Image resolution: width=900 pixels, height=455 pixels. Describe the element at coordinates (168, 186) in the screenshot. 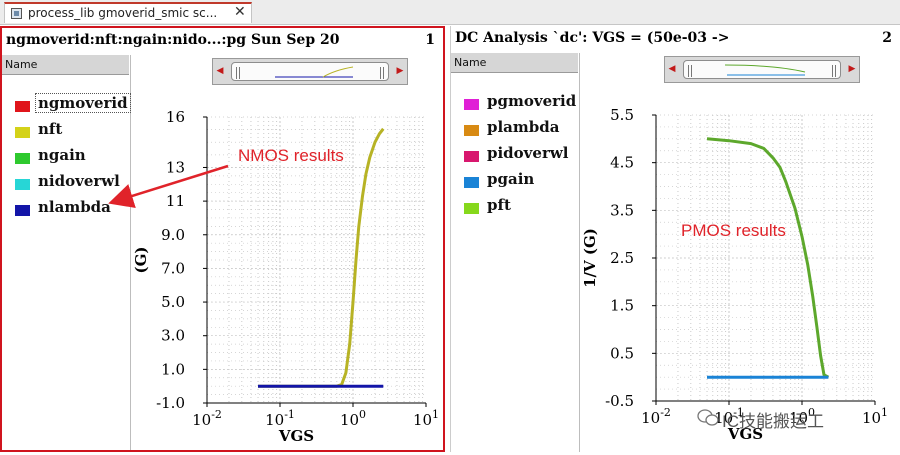

I see `arrow-nmos` at that location.